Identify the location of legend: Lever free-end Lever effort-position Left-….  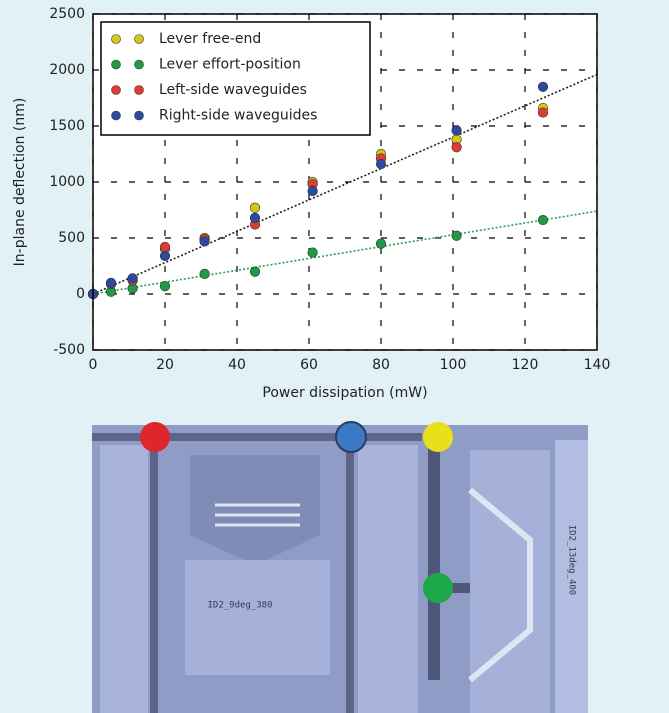
(235, 78).